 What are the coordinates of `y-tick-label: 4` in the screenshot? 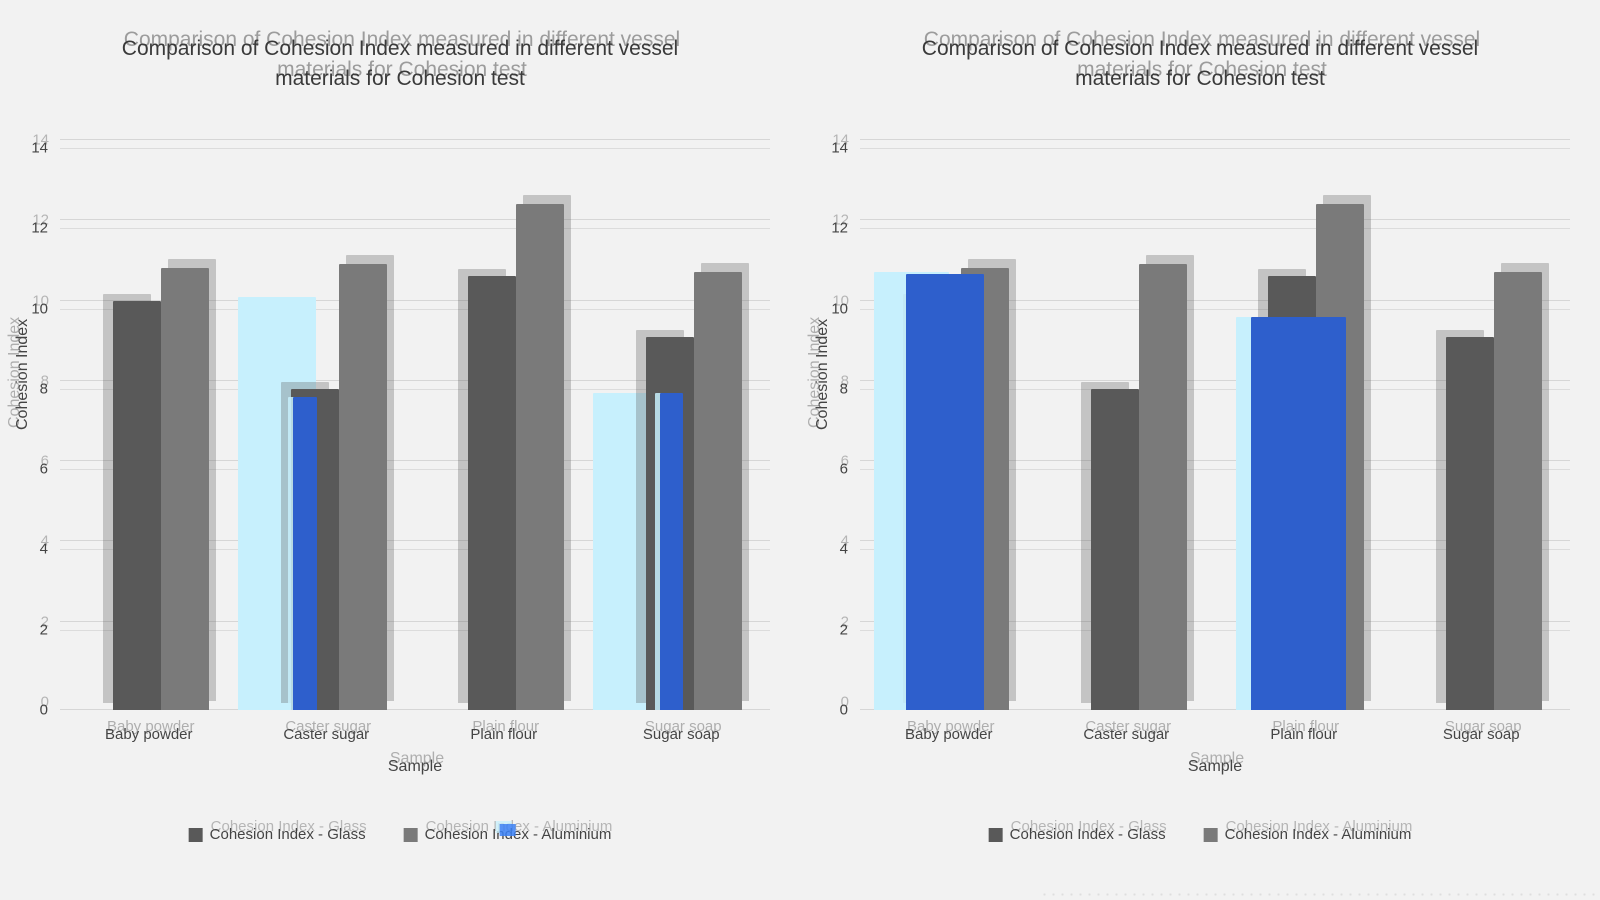 It's located at (843, 549).